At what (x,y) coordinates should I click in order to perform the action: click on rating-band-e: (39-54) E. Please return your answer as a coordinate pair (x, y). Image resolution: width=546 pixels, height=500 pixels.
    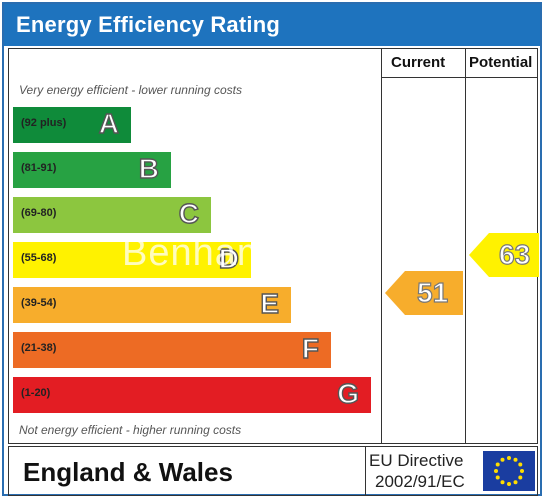
    Looking at the image, I should click on (152, 305).